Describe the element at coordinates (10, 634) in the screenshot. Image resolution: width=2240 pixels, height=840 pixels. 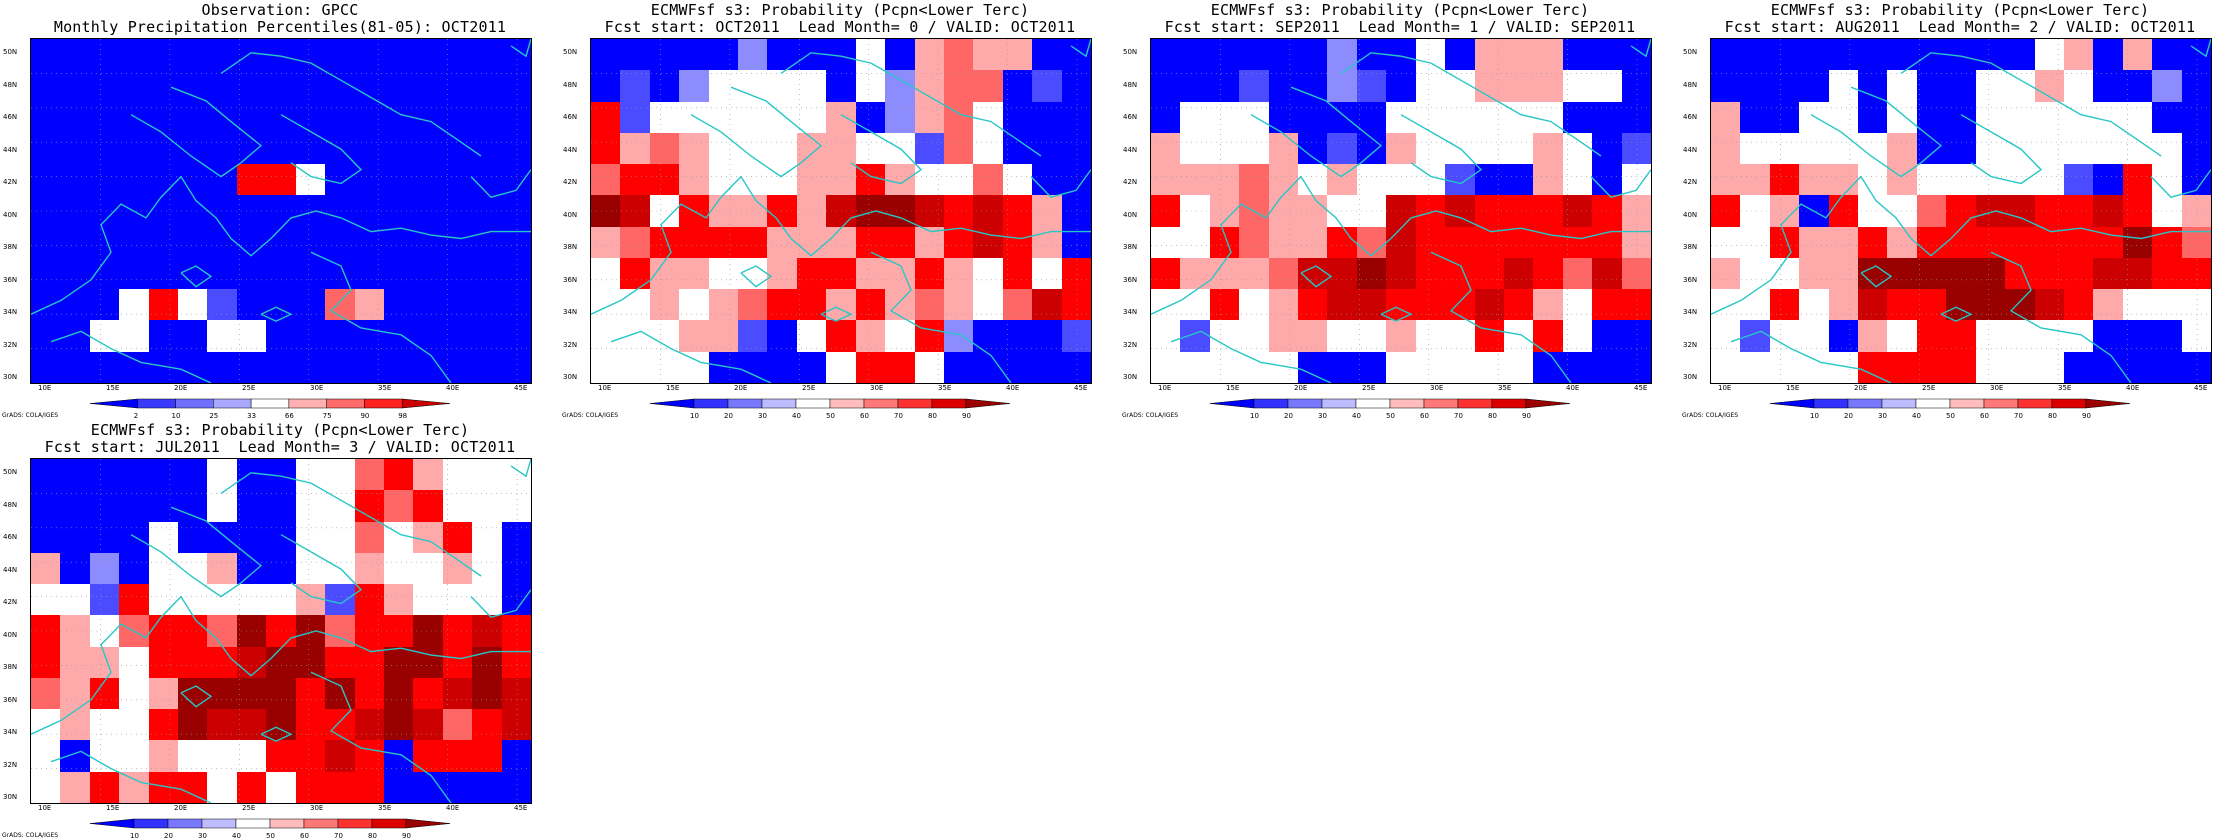
I see `latitude-label: 40N` at that location.